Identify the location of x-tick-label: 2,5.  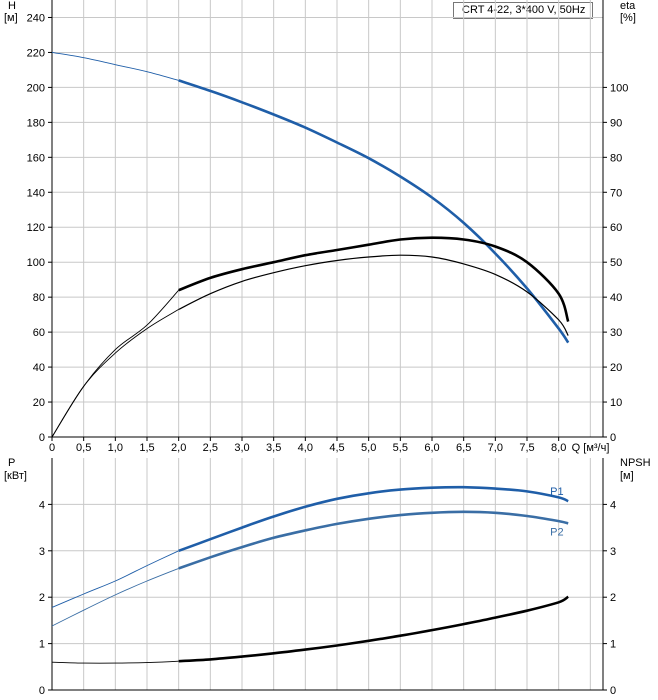
(210, 448).